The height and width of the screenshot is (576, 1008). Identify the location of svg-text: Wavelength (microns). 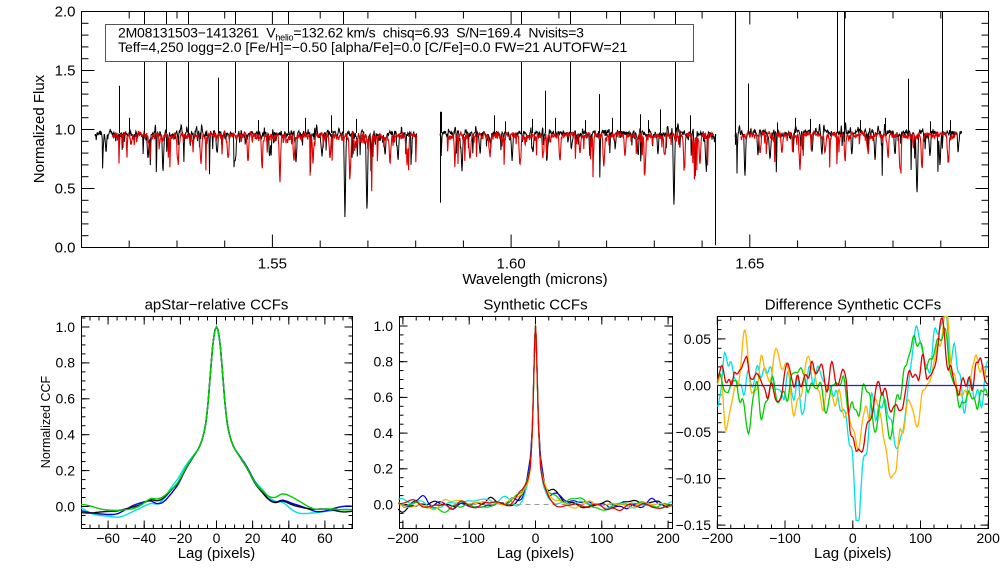
(534, 279).